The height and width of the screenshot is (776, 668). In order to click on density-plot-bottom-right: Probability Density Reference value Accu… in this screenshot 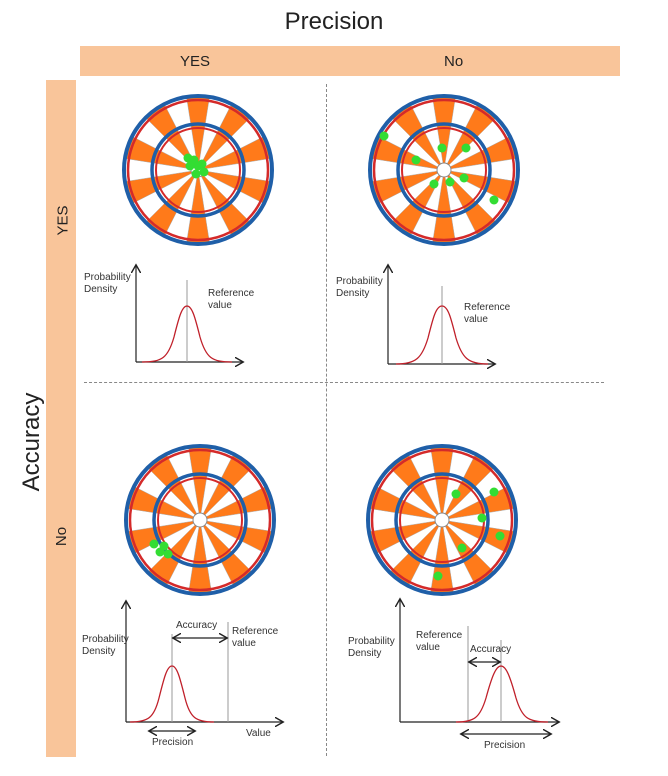, I will do `click(458, 673)`.